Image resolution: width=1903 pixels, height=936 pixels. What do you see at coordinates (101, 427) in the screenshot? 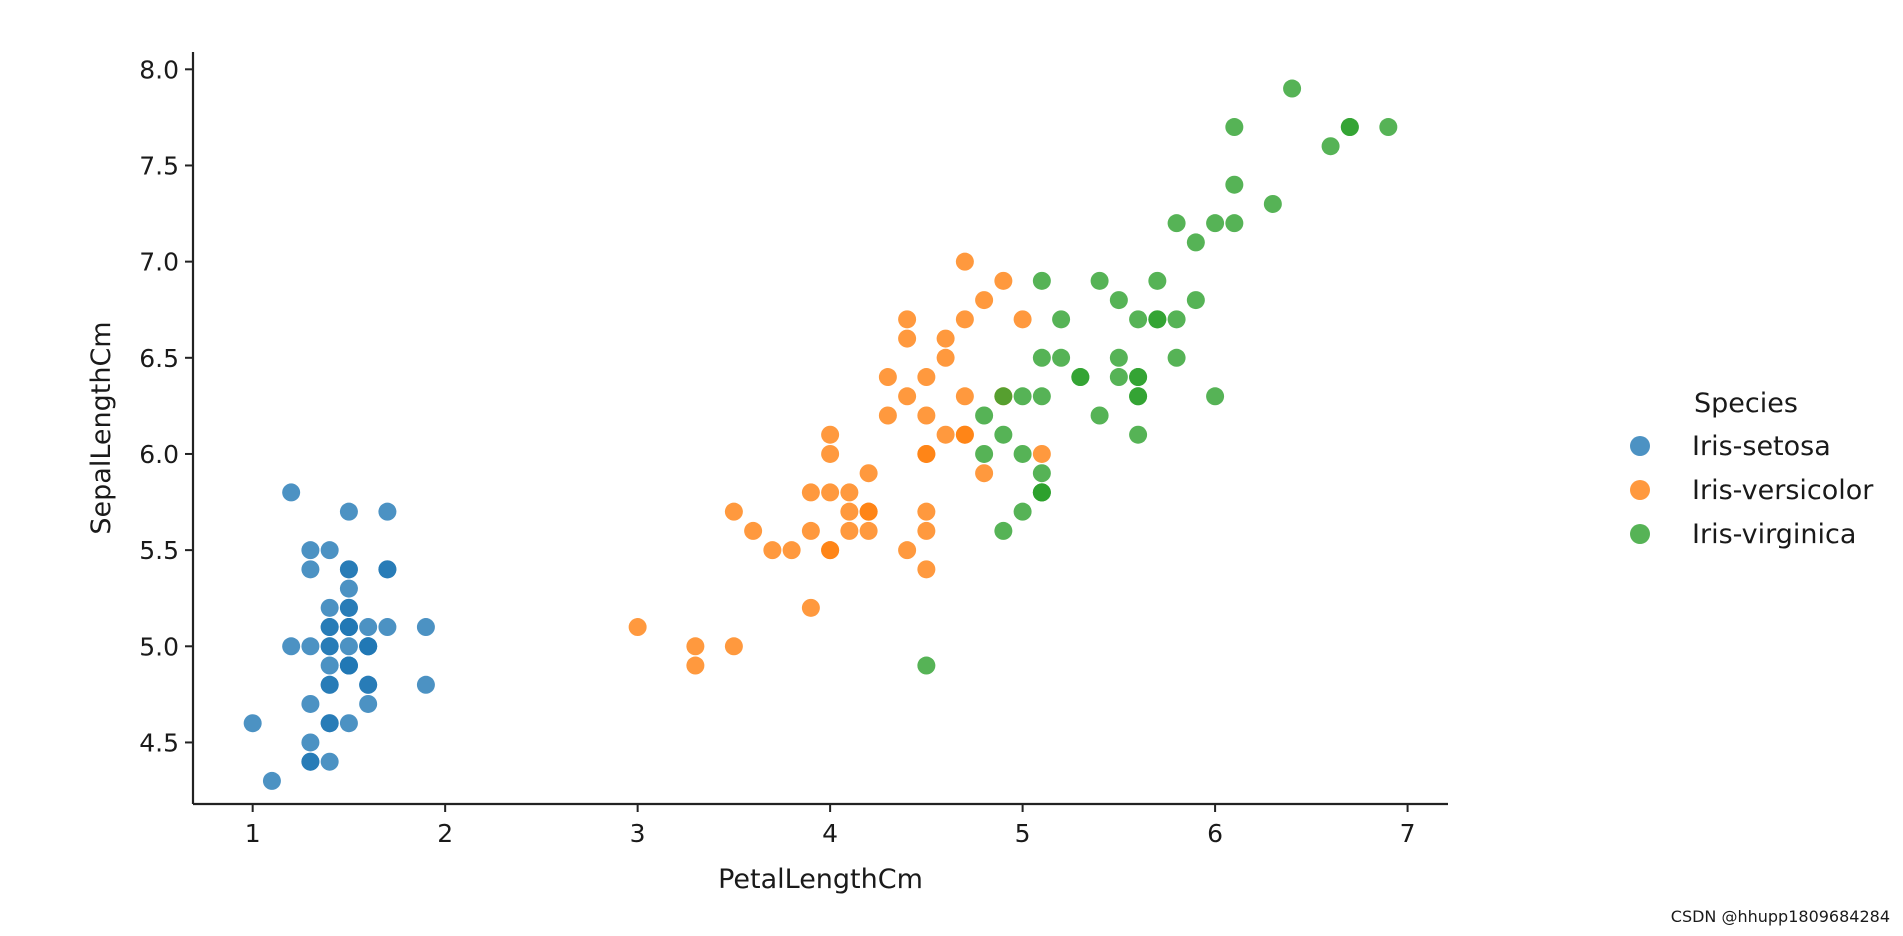
I see `y-axis-title: SepalLengthCm` at bounding box center [101, 427].